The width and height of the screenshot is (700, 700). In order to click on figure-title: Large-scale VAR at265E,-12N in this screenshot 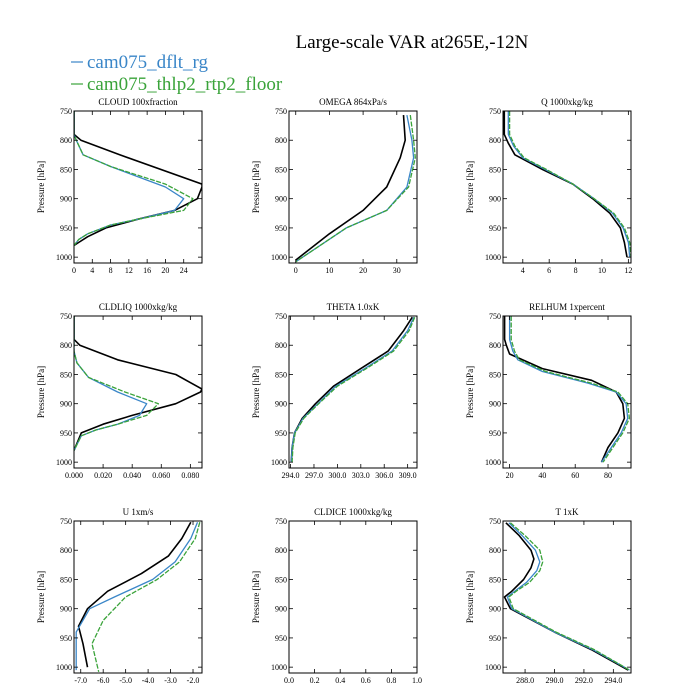, I will do `click(412, 42)`.